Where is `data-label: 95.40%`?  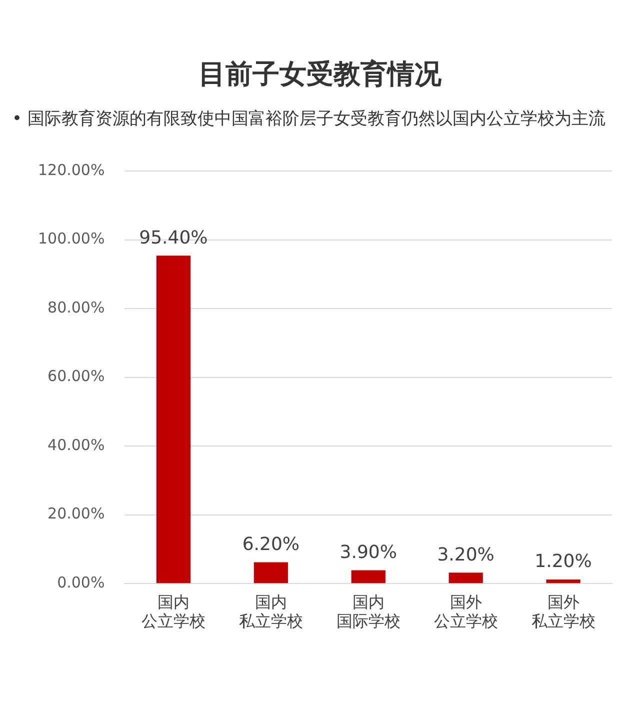 data-label: 95.40% is located at coordinates (173, 237).